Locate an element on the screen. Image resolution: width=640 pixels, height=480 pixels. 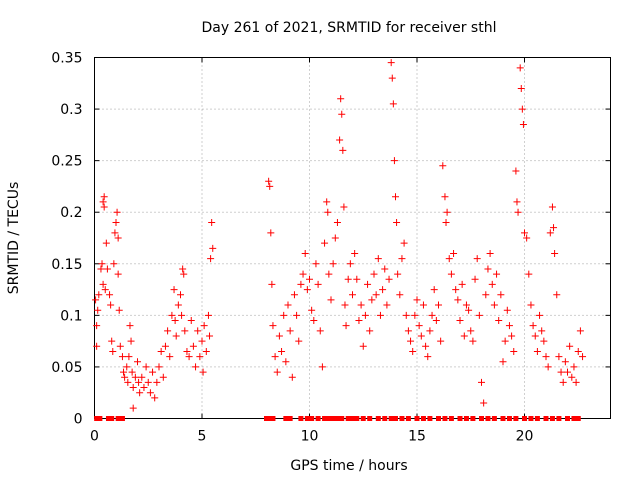
y-tick-label: 0.35 is located at coordinates (66, 59).